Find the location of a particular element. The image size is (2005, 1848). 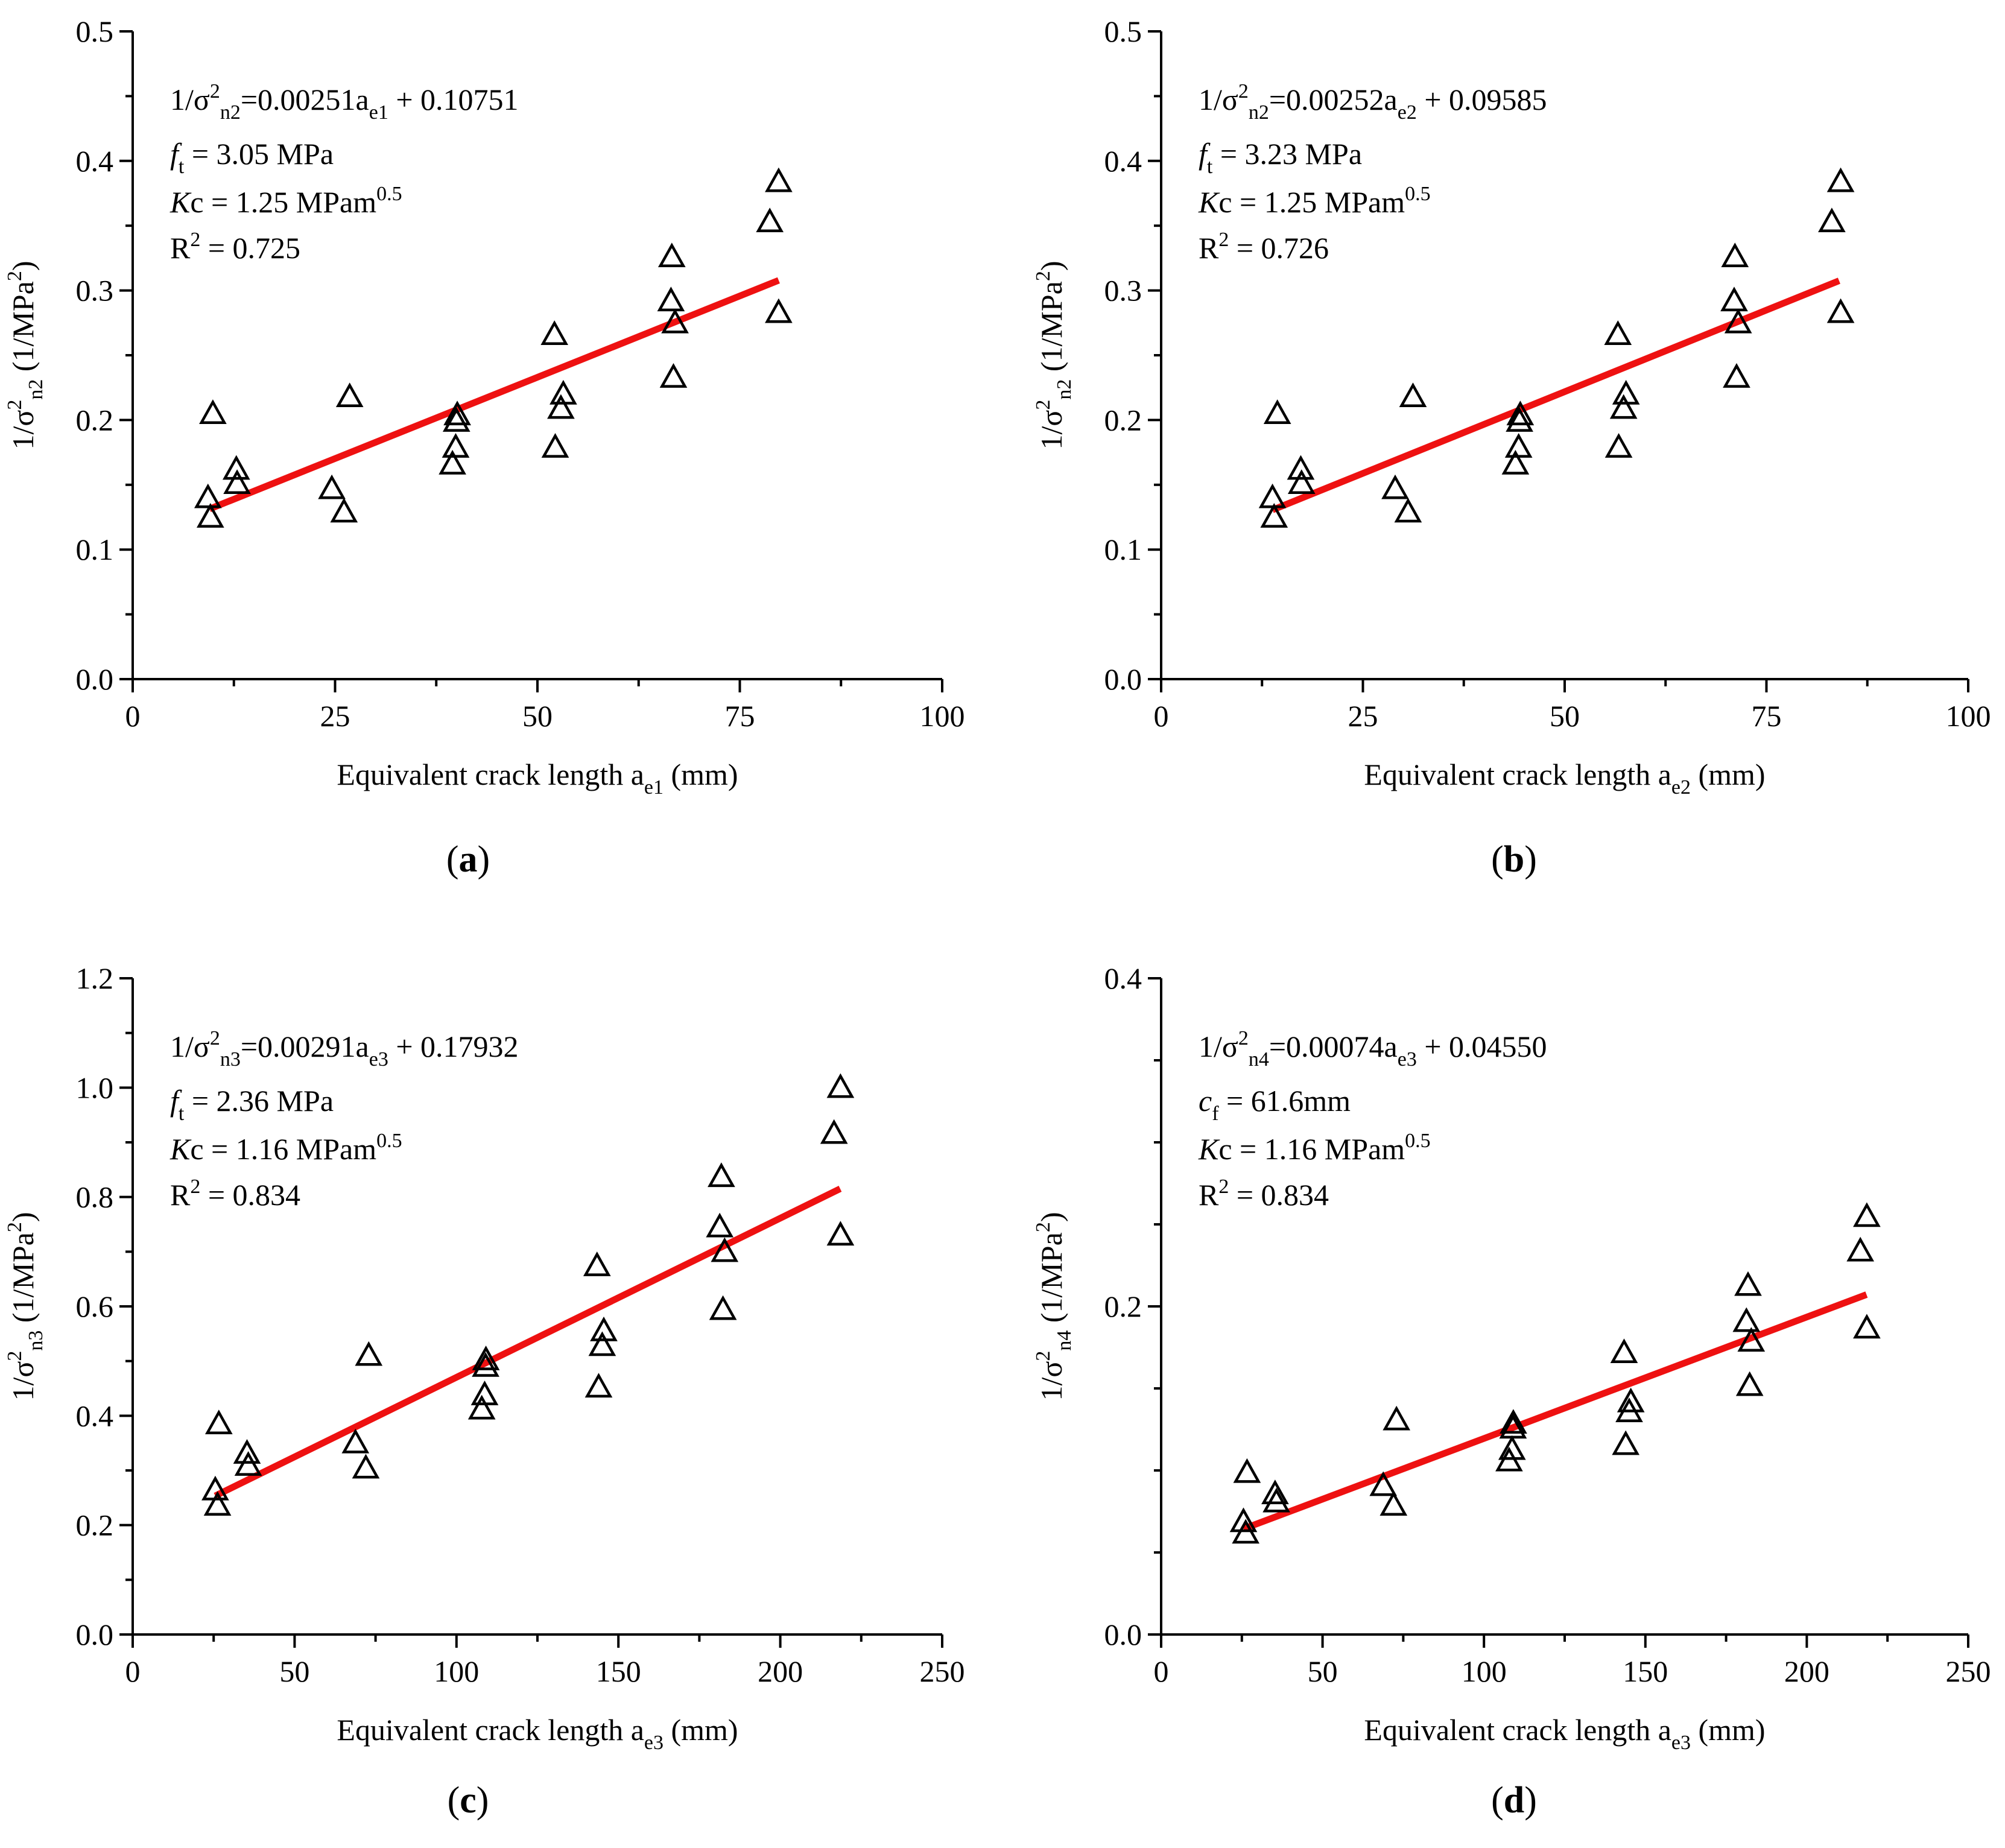

x-tick-label: 75 is located at coordinates (1767, 716).